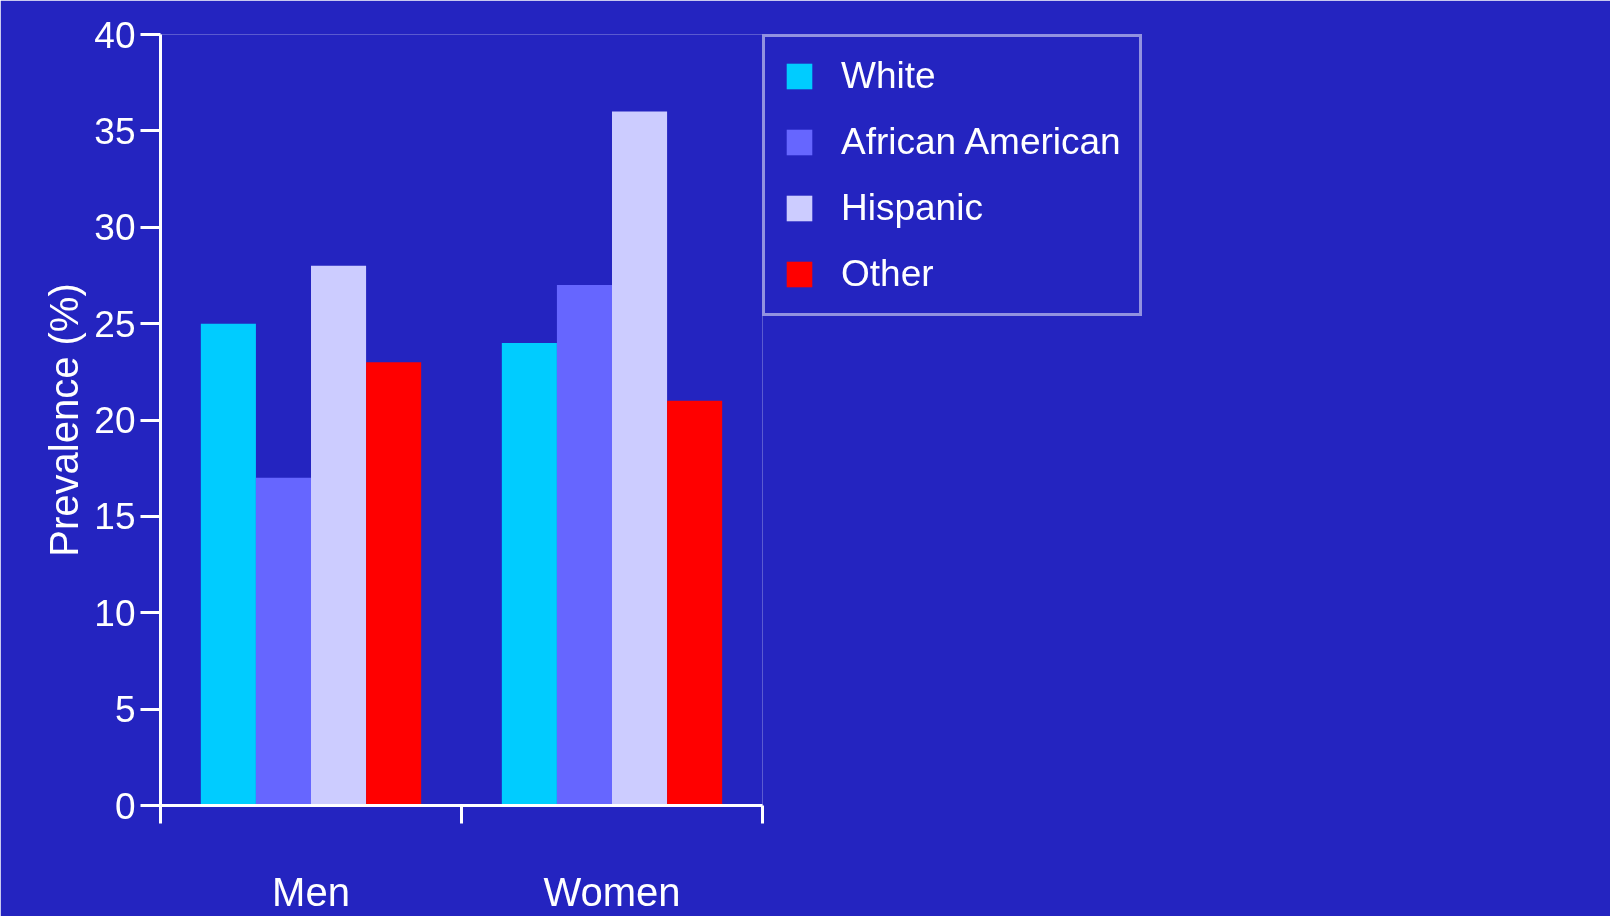 Image resolution: width=1610 pixels, height=916 pixels. What do you see at coordinates (115, 228) in the screenshot?
I see `y-tick-label: 30` at bounding box center [115, 228].